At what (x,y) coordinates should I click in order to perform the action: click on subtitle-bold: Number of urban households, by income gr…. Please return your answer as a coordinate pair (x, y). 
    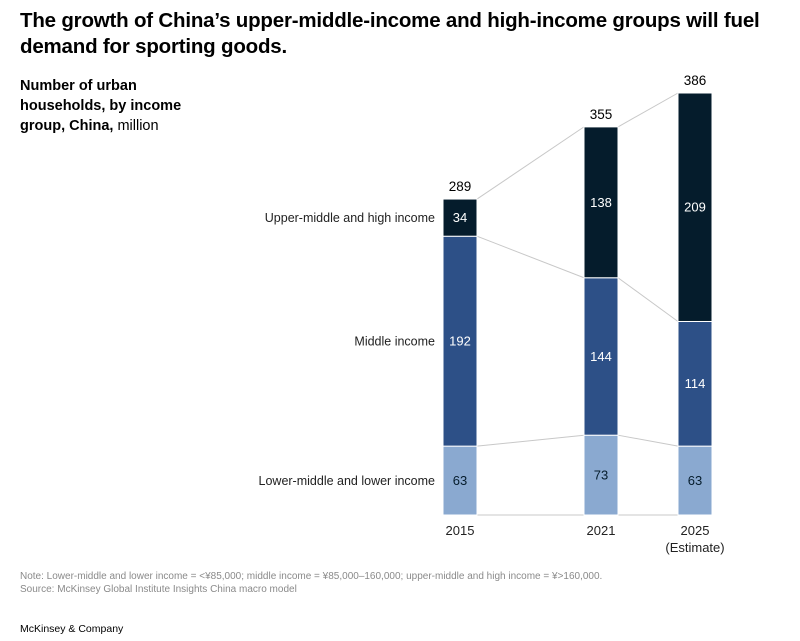
    Looking at the image, I should click on (101, 106).